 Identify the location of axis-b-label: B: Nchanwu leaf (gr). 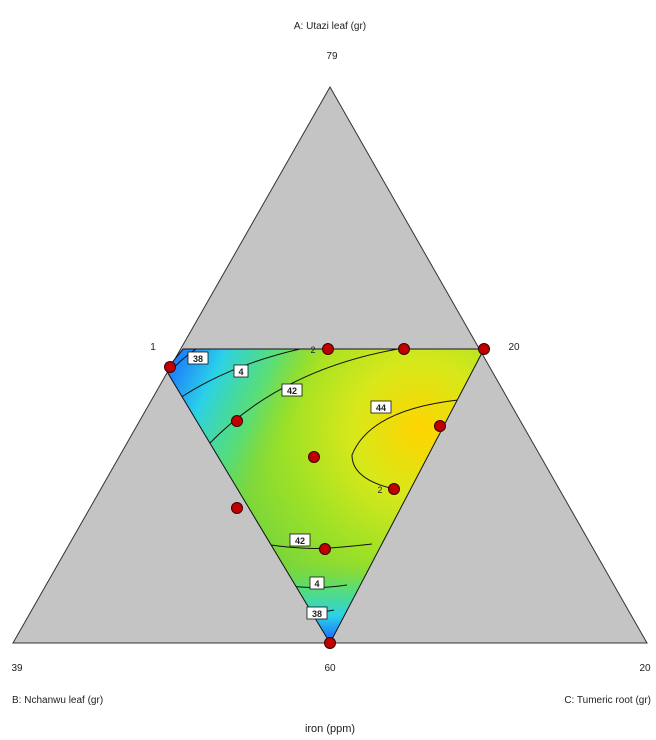
(57, 700).